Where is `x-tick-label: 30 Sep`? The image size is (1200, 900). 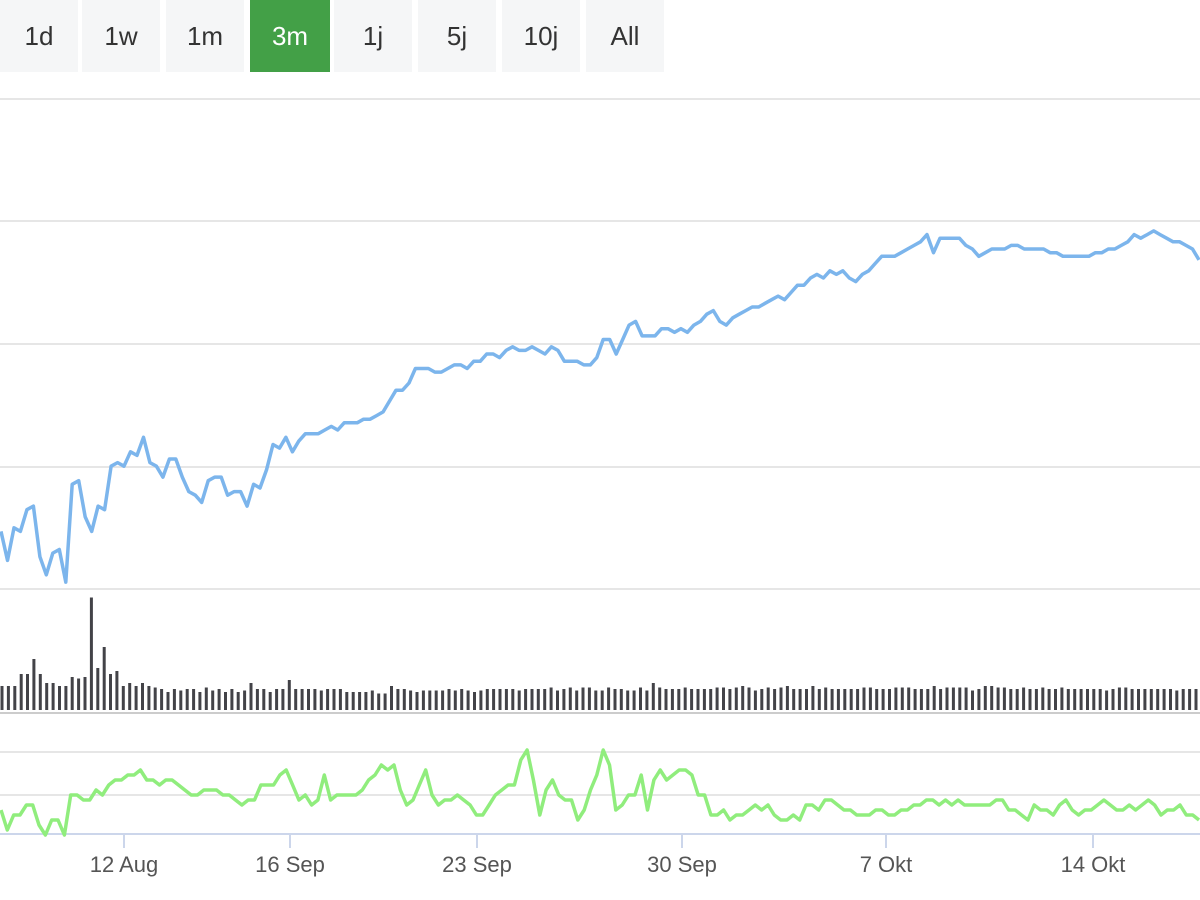
x-tick-label: 30 Sep is located at coordinates (682, 864).